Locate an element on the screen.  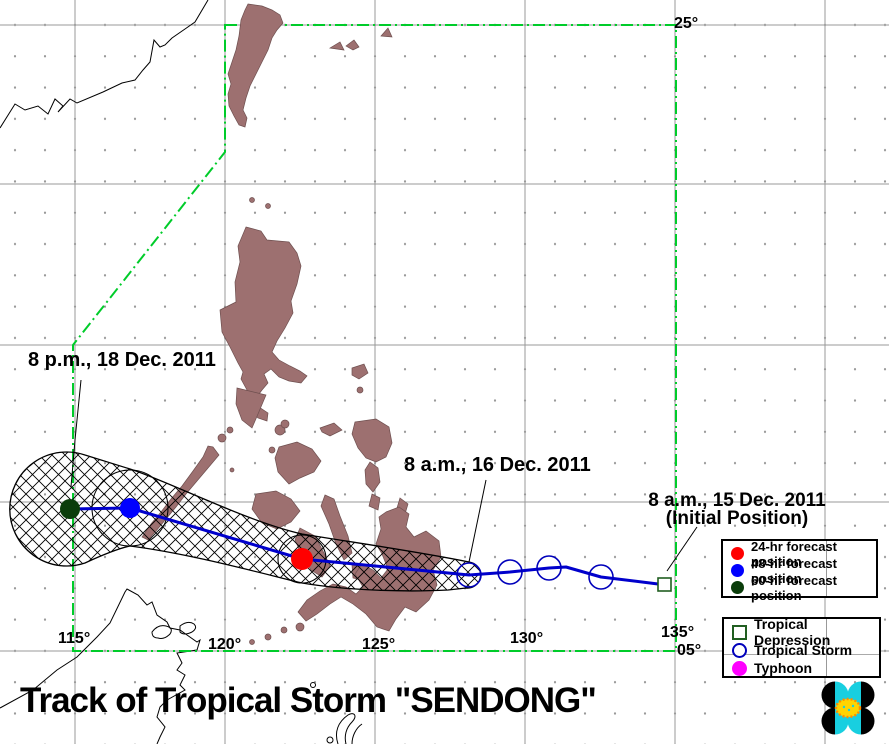
mindoro is located at coordinates (251, 408).